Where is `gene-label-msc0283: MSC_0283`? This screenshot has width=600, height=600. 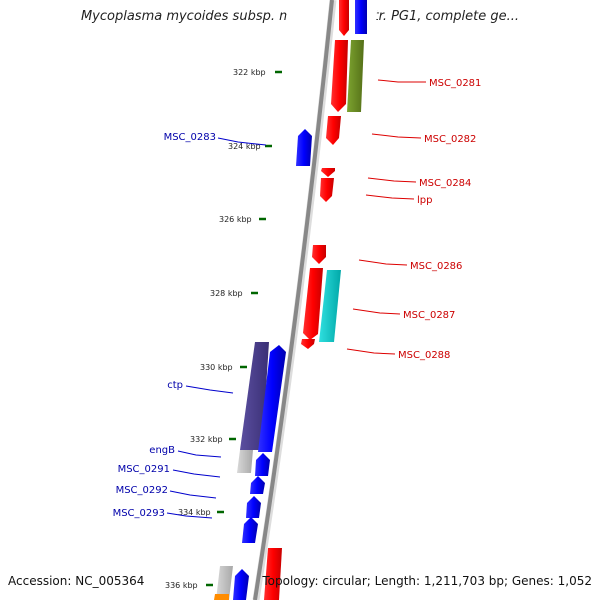
gene-label-msc0283: MSC_0283 is located at coordinates (190, 137).